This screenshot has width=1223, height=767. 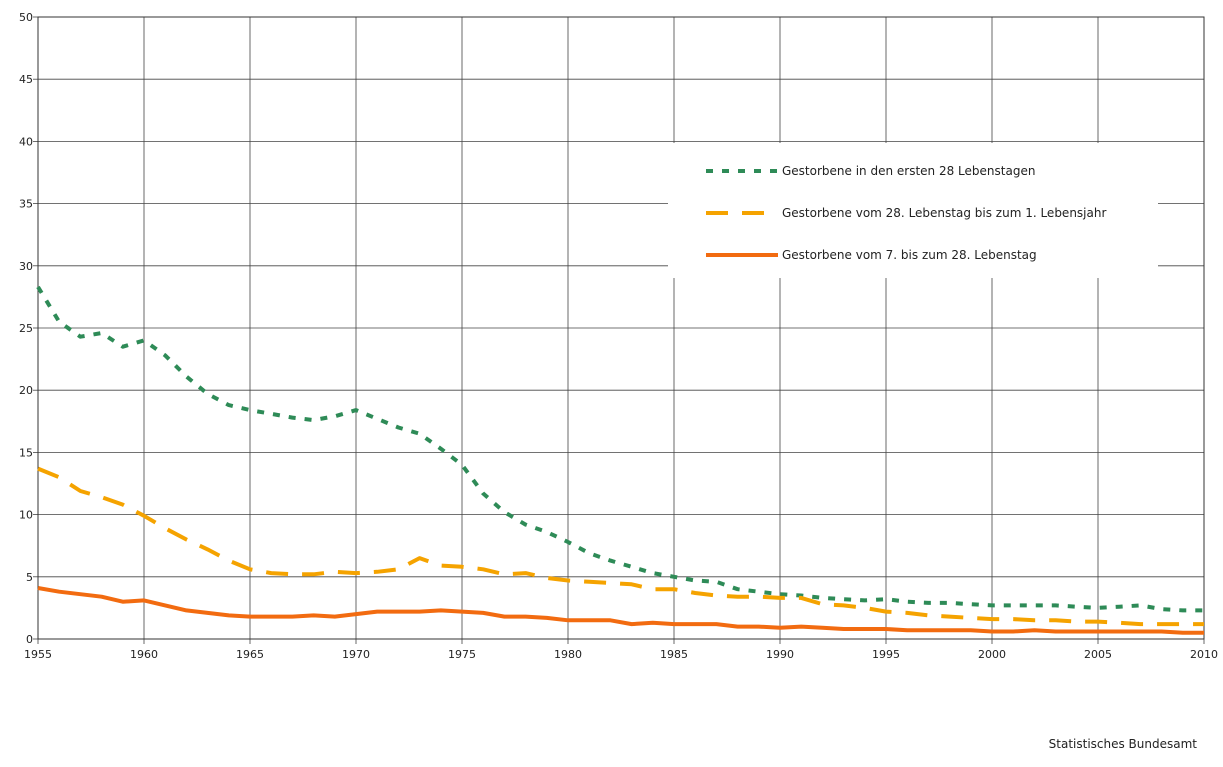 What do you see at coordinates (886, 654) in the screenshot?
I see `x-tick-label: 1995` at bounding box center [886, 654].